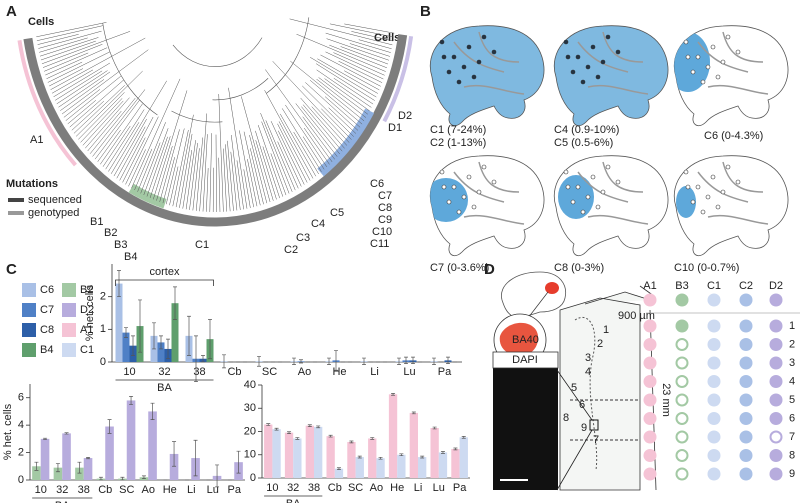 This screenshot has width=800, height=503. Describe the element at coordinates (439, 488) in the screenshot. I see `x-tick-label: Lu` at that location.